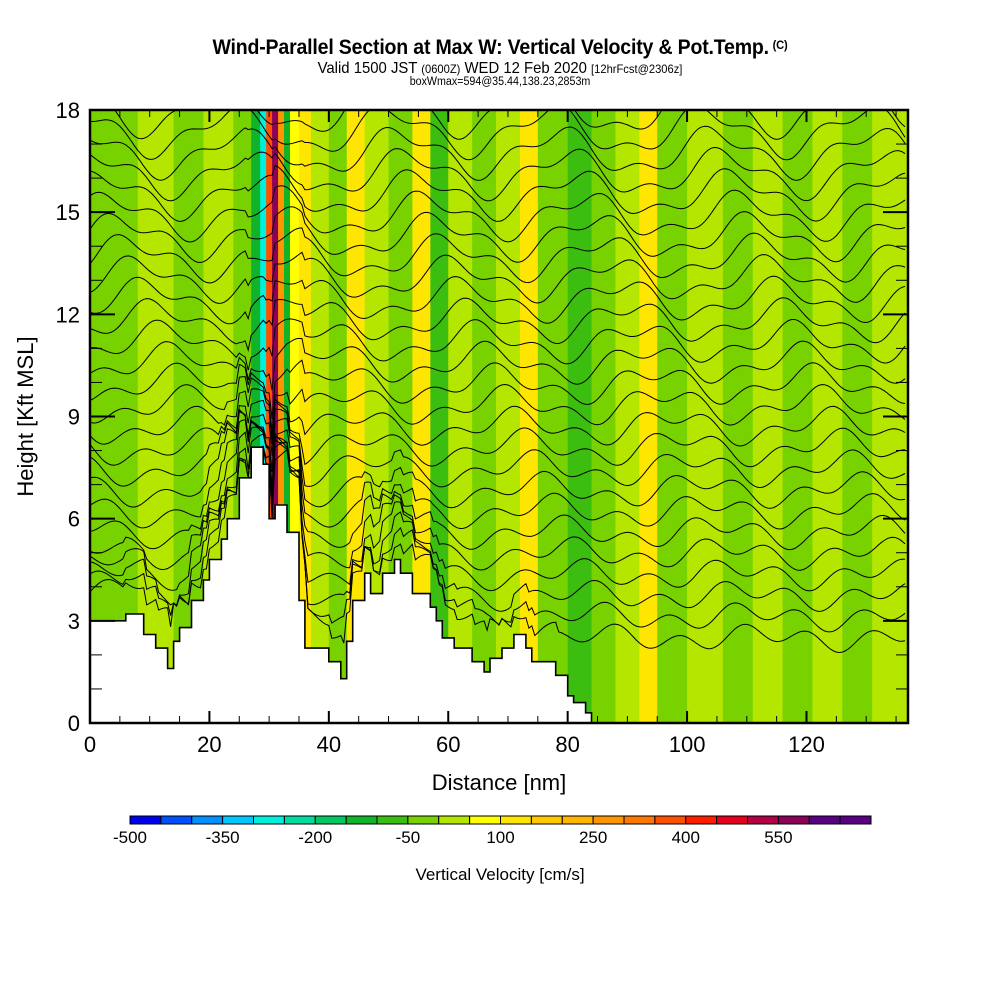 The height and width of the screenshot is (1000, 1000). Describe the element at coordinates (499, 782) in the screenshot. I see `x-axis-title: Distance [nm]` at that location.